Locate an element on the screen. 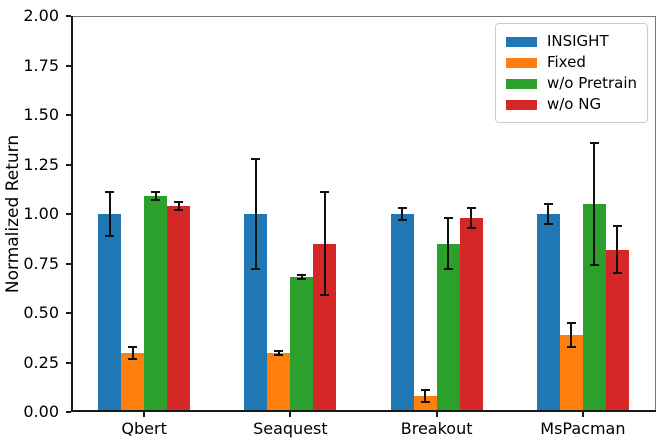 Image resolution: width=664 pixels, height=443 pixels. legend-label: INSIGHT is located at coordinates (577, 41).